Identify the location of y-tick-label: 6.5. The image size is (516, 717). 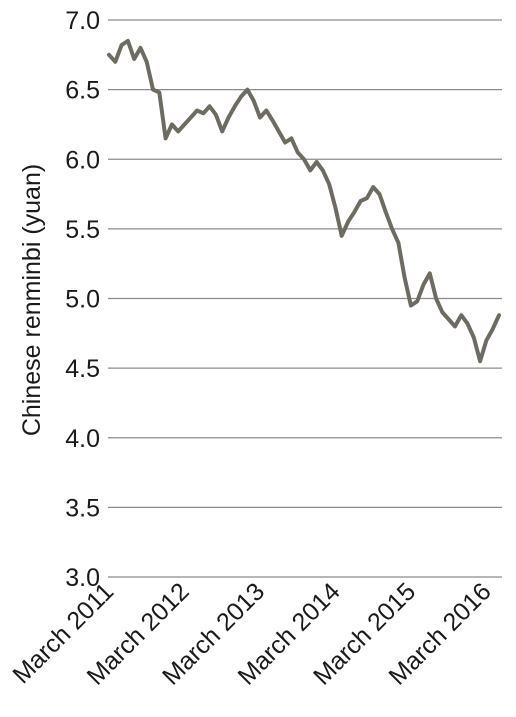
(82, 91).